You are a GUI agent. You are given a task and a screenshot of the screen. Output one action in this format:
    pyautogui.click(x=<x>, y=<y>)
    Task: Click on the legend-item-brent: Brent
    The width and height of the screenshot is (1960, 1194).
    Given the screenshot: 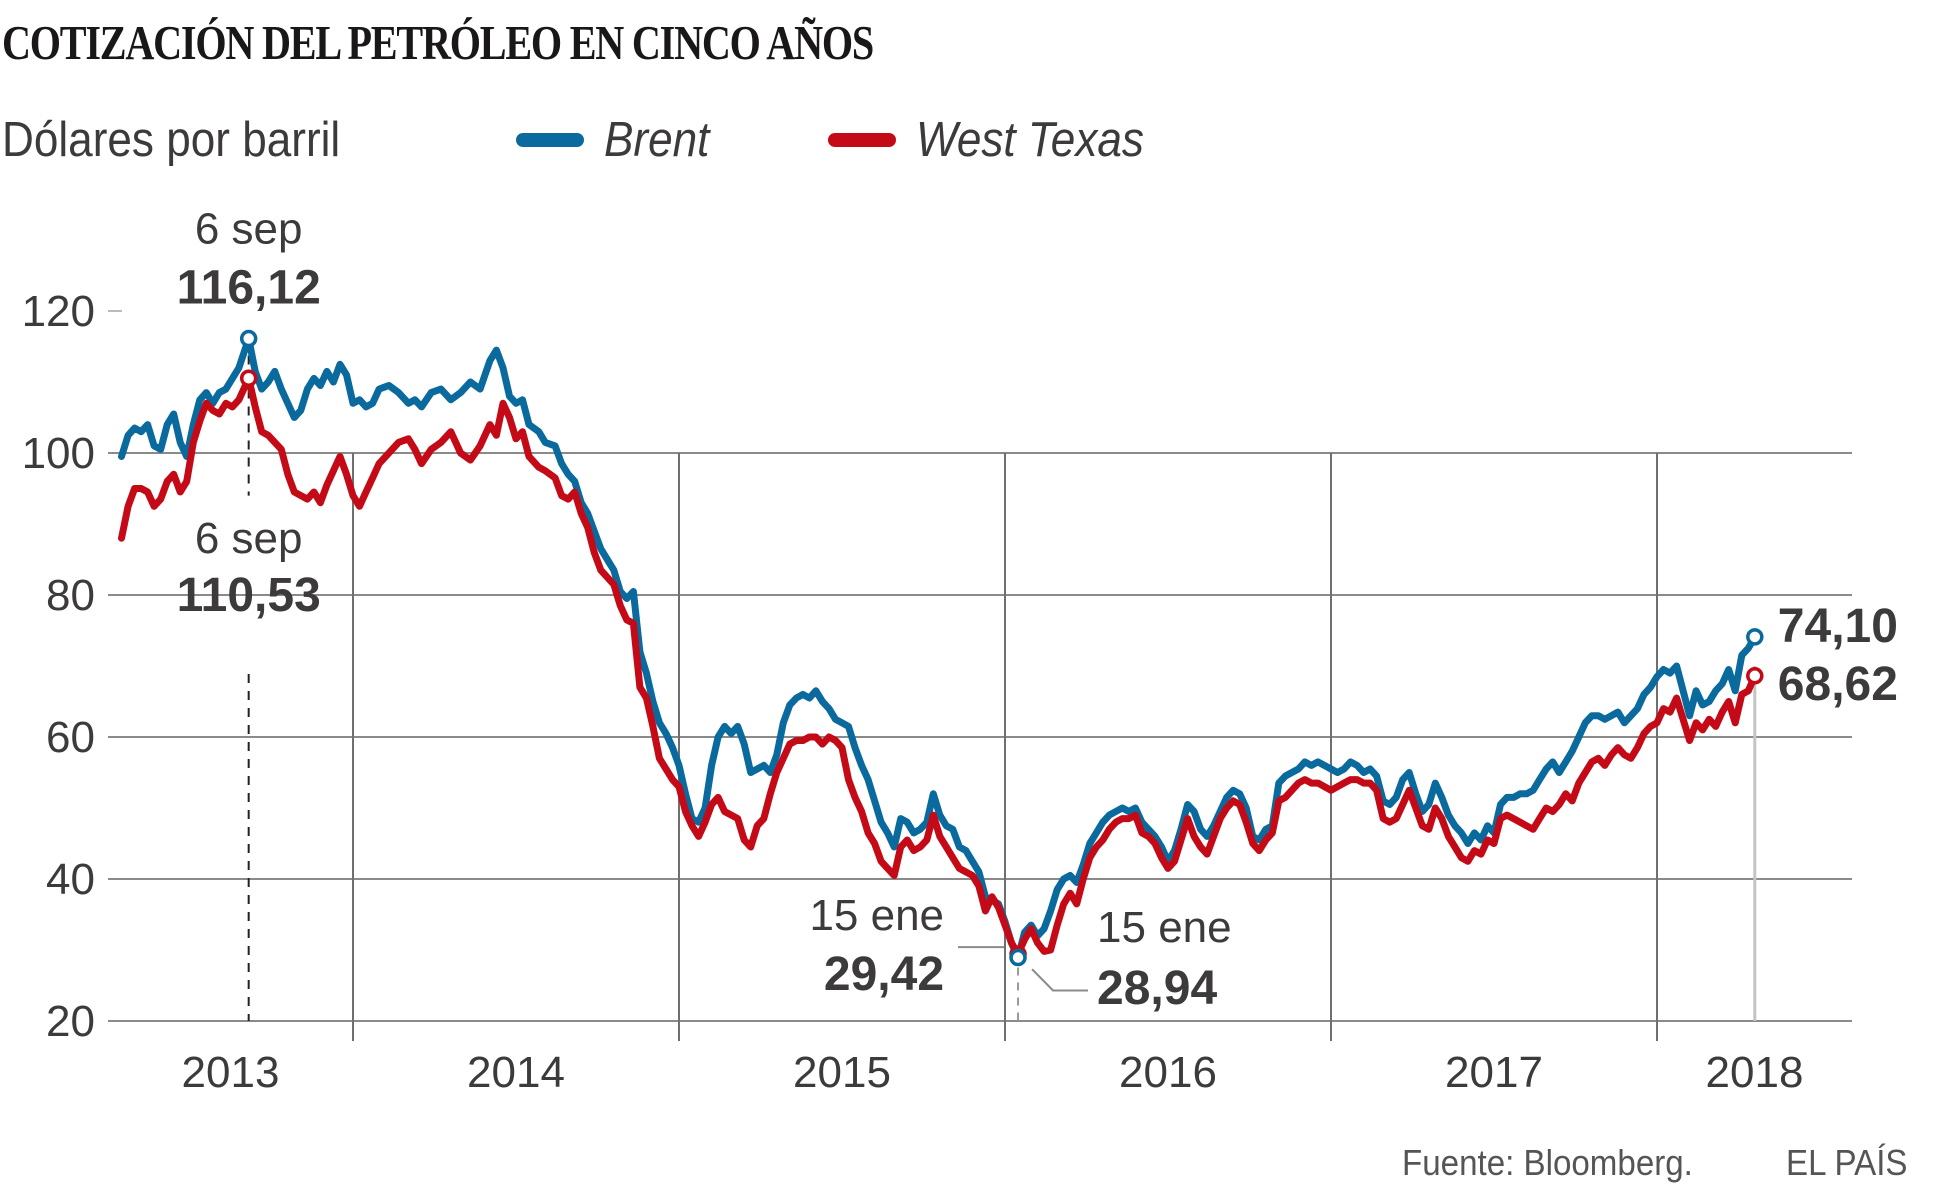 What is the action you would take?
    pyautogui.click(x=618, y=140)
    